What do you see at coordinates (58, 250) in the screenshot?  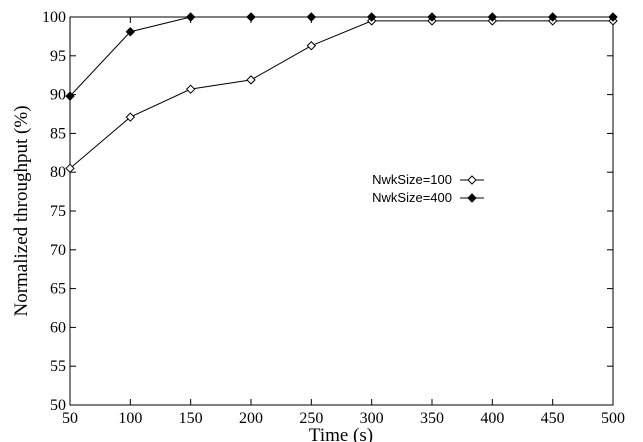 I see `y-tick-label: 70` at bounding box center [58, 250].